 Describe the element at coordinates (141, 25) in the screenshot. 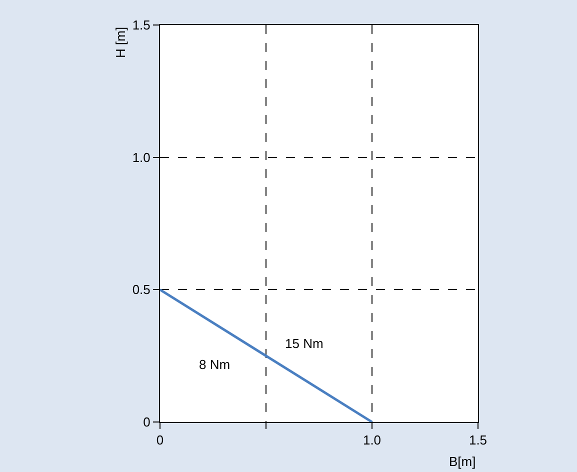

I see `y-tick-label: 1.5` at that location.